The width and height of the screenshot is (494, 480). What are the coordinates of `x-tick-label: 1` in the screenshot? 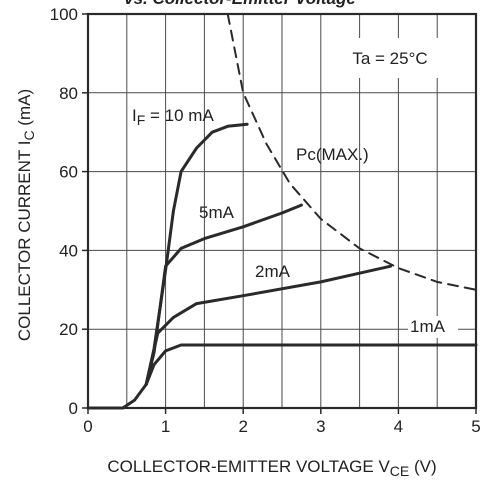 It's located at (165, 426).